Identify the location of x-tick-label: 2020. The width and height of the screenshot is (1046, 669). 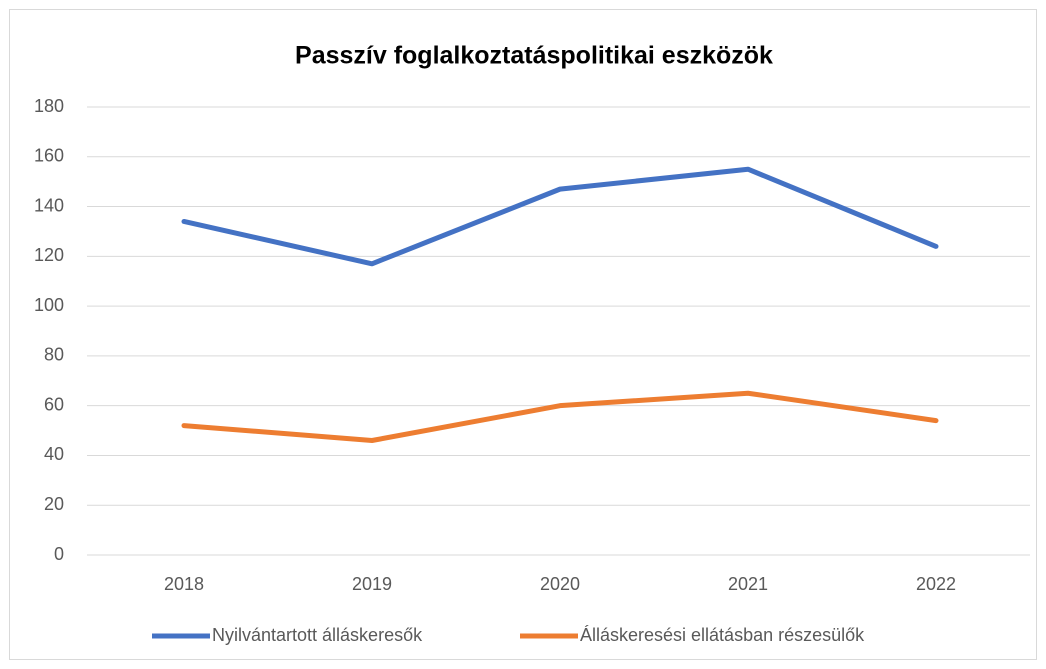
(560, 584).